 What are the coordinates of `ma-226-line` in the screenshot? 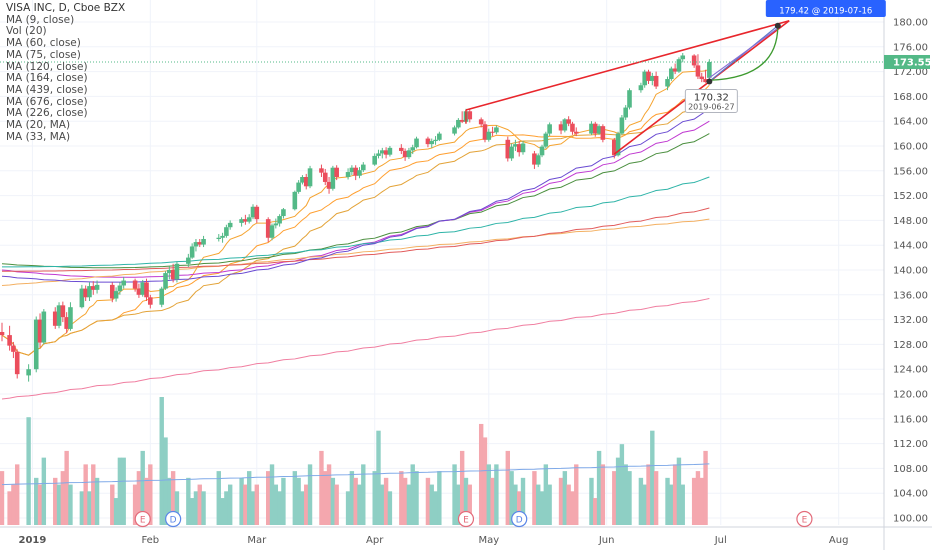 It's located at (355, 239).